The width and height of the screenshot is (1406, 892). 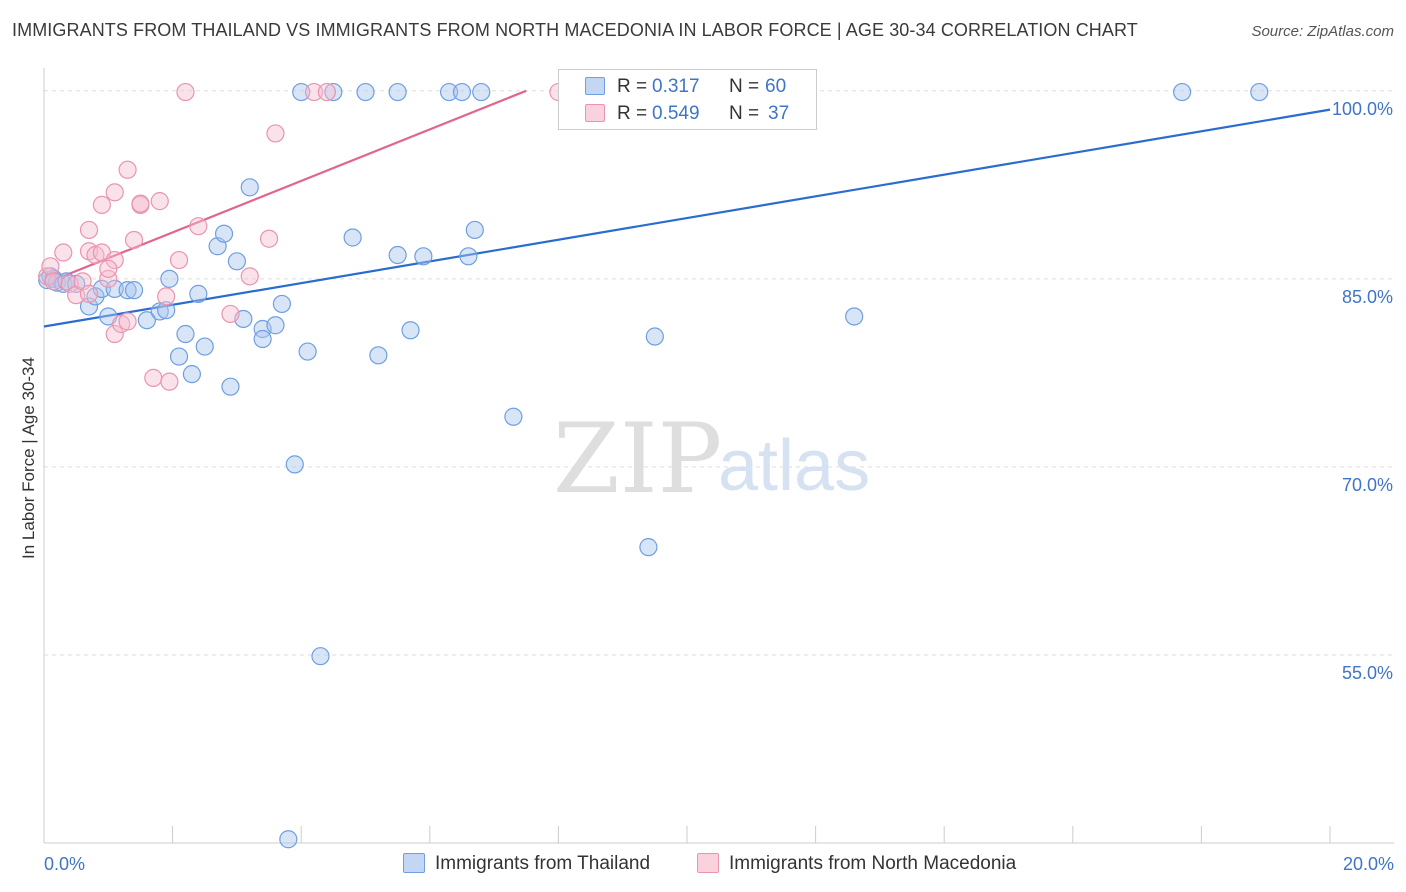 I want to click on trend-line-north-macedonia, so click(x=285, y=187).